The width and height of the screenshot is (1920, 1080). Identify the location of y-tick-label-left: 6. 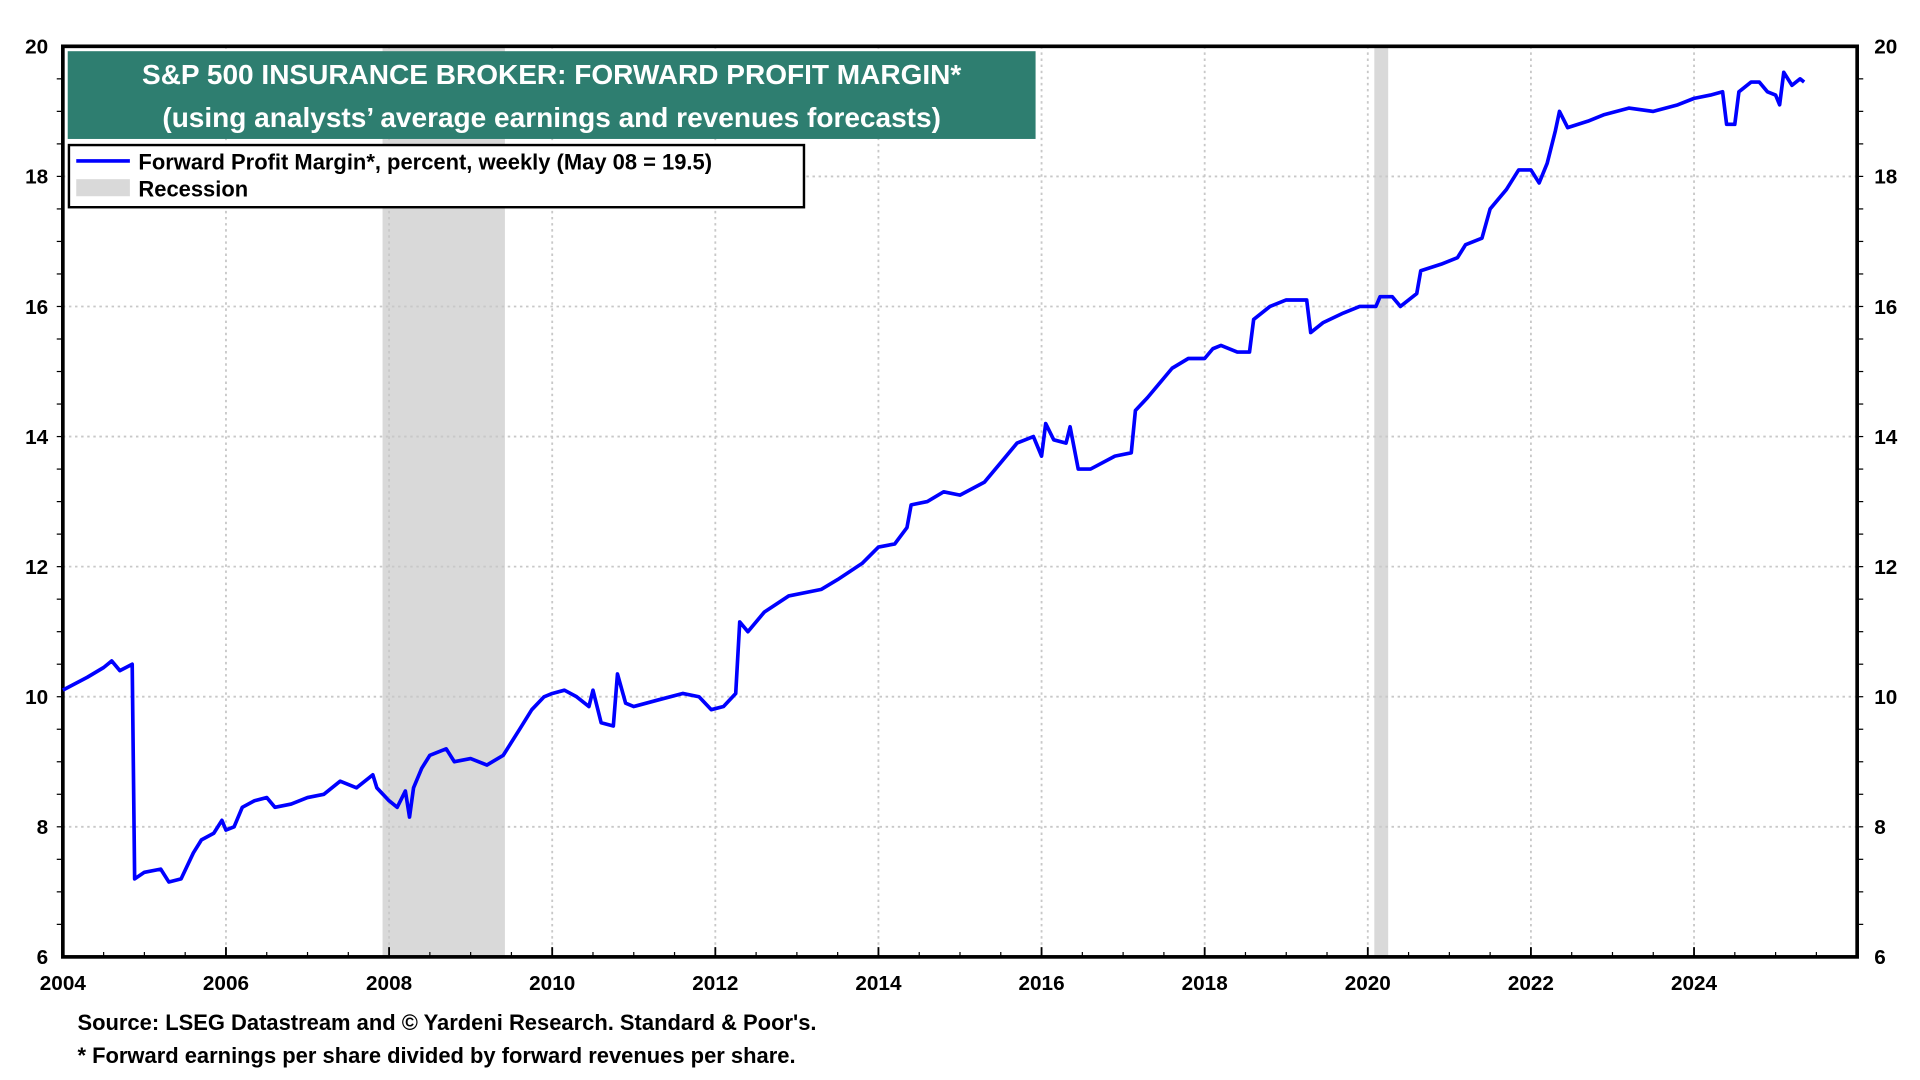
(43, 957).